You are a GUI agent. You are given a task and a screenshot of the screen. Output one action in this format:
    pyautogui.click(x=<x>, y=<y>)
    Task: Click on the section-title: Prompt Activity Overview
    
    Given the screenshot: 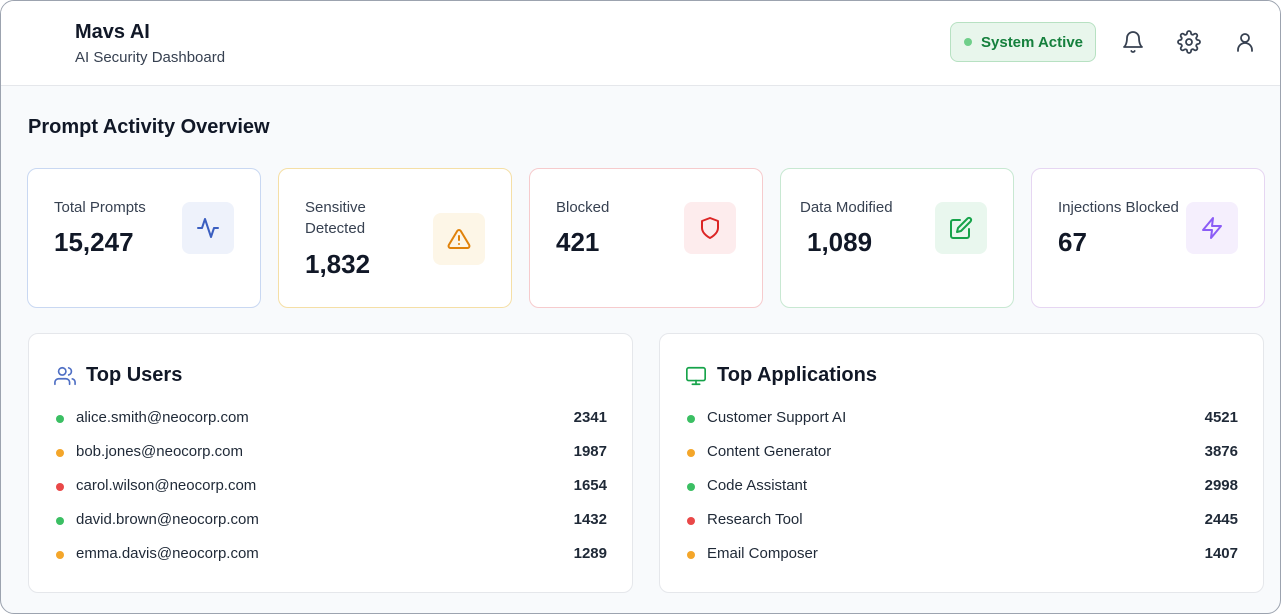 What is the action you would take?
    pyautogui.click(x=149, y=127)
    